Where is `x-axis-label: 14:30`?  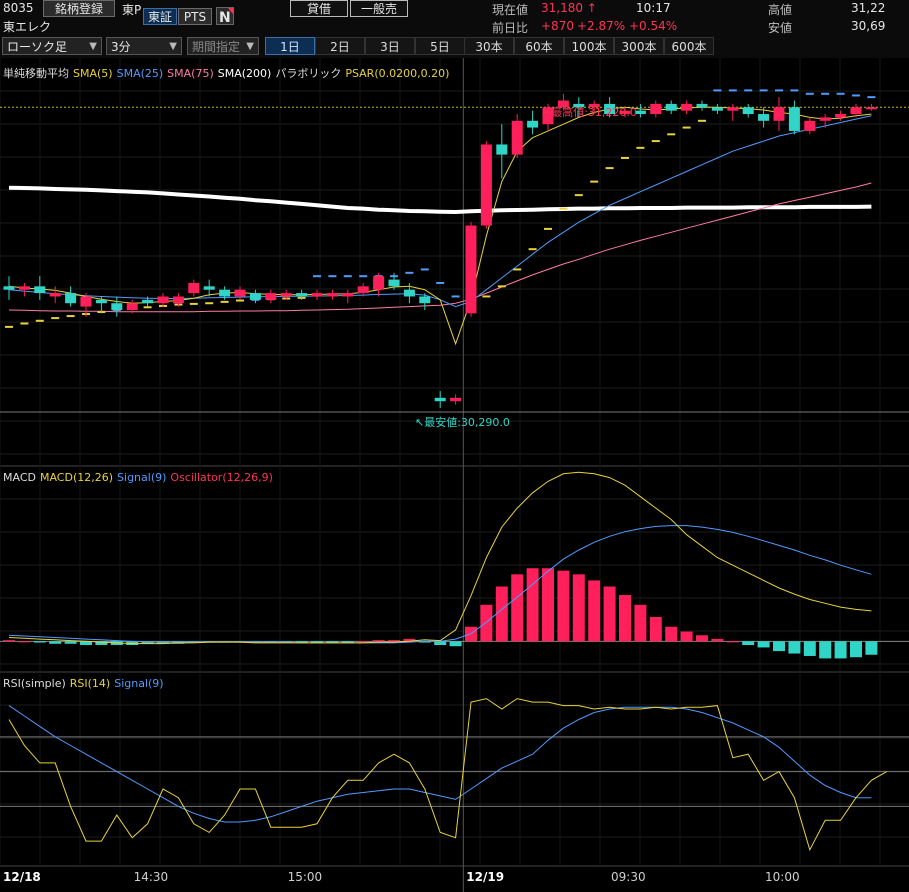
x-axis-label: 14:30 is located at coordinates (151, 877).